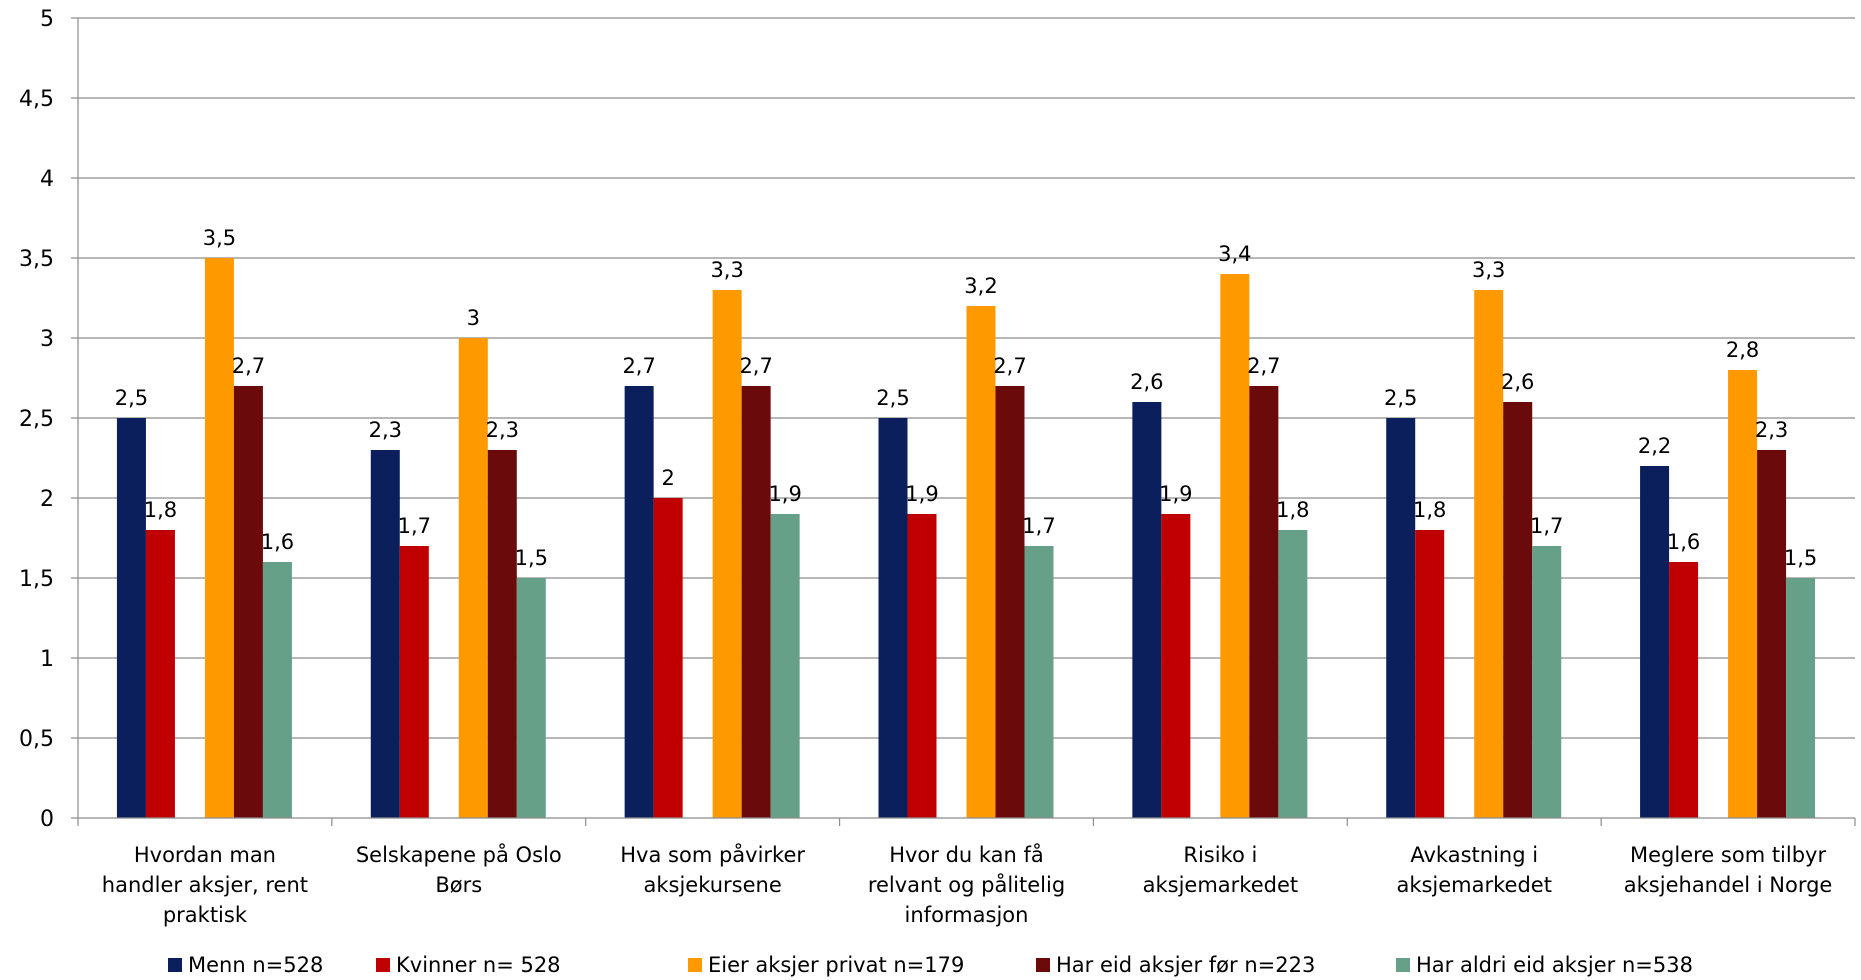  Describe the element at coordinates (219, 238) in the screenshot. I see `data-label: 3,5` at that location.